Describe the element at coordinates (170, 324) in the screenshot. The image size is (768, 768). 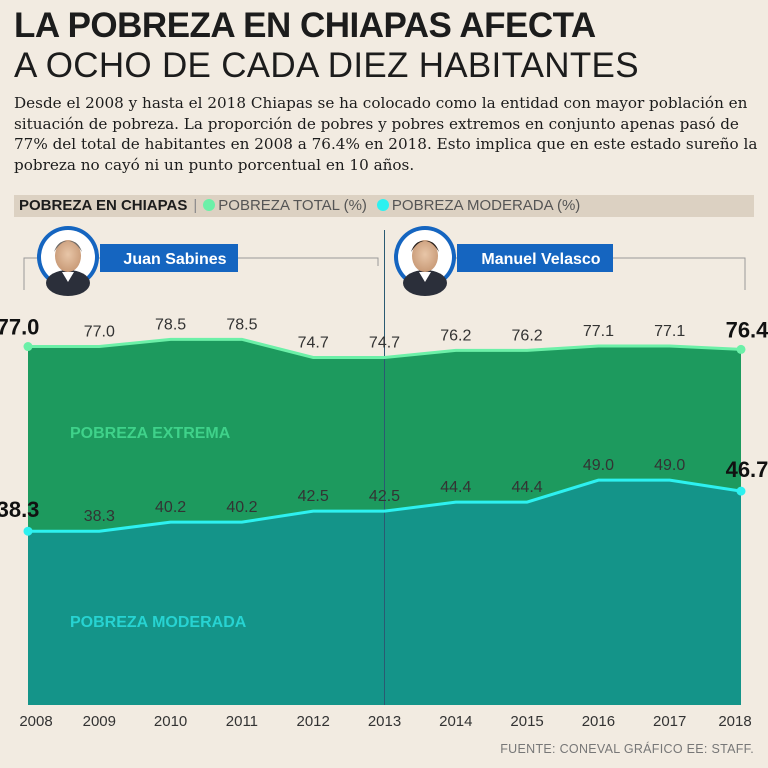
I see `value-label-total-2010: 78.5` at that location.